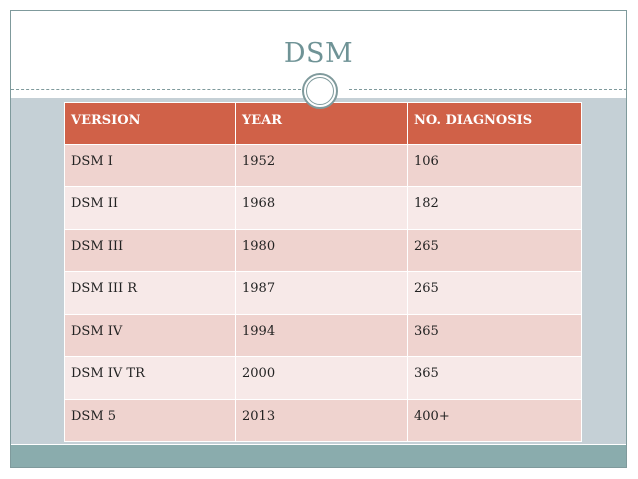 This screenshot has width=638, height=479. I want to click on cell-diagnosis-count: 400+, so click(494, 420).